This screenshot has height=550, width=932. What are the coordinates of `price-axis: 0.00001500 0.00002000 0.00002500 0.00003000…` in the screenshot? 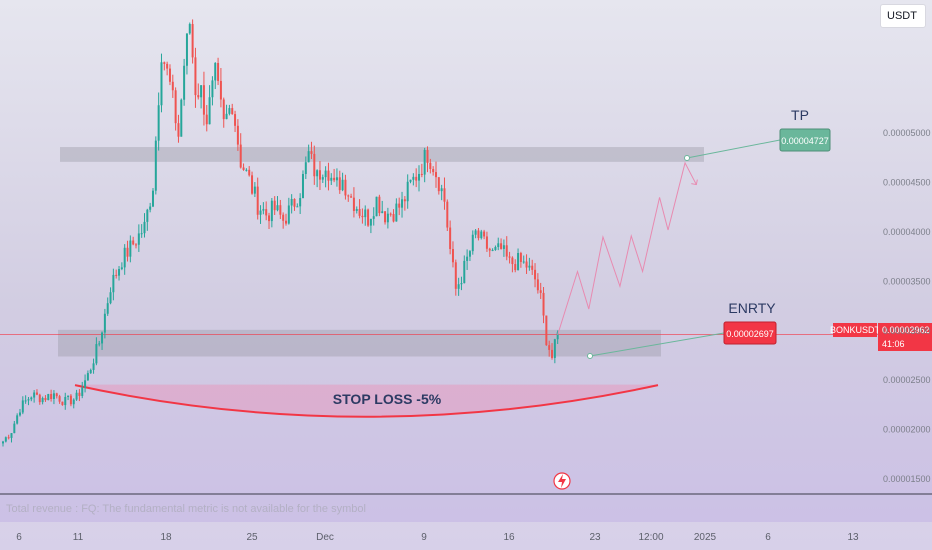 It's located at (907, 306).